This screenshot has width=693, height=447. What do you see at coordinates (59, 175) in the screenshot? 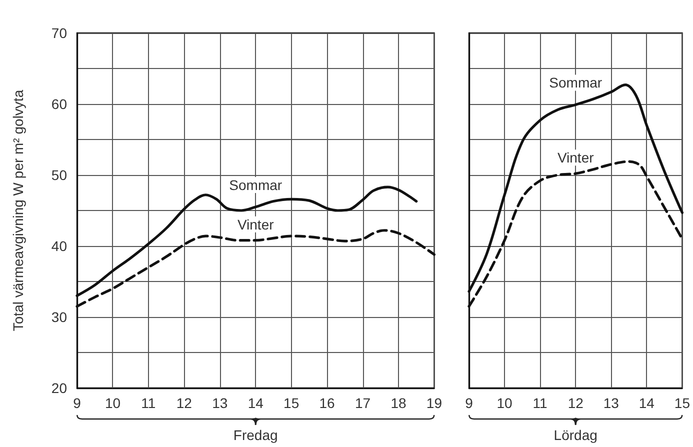
I see `y-tick-label: 50` at bounding box center [59, 175].